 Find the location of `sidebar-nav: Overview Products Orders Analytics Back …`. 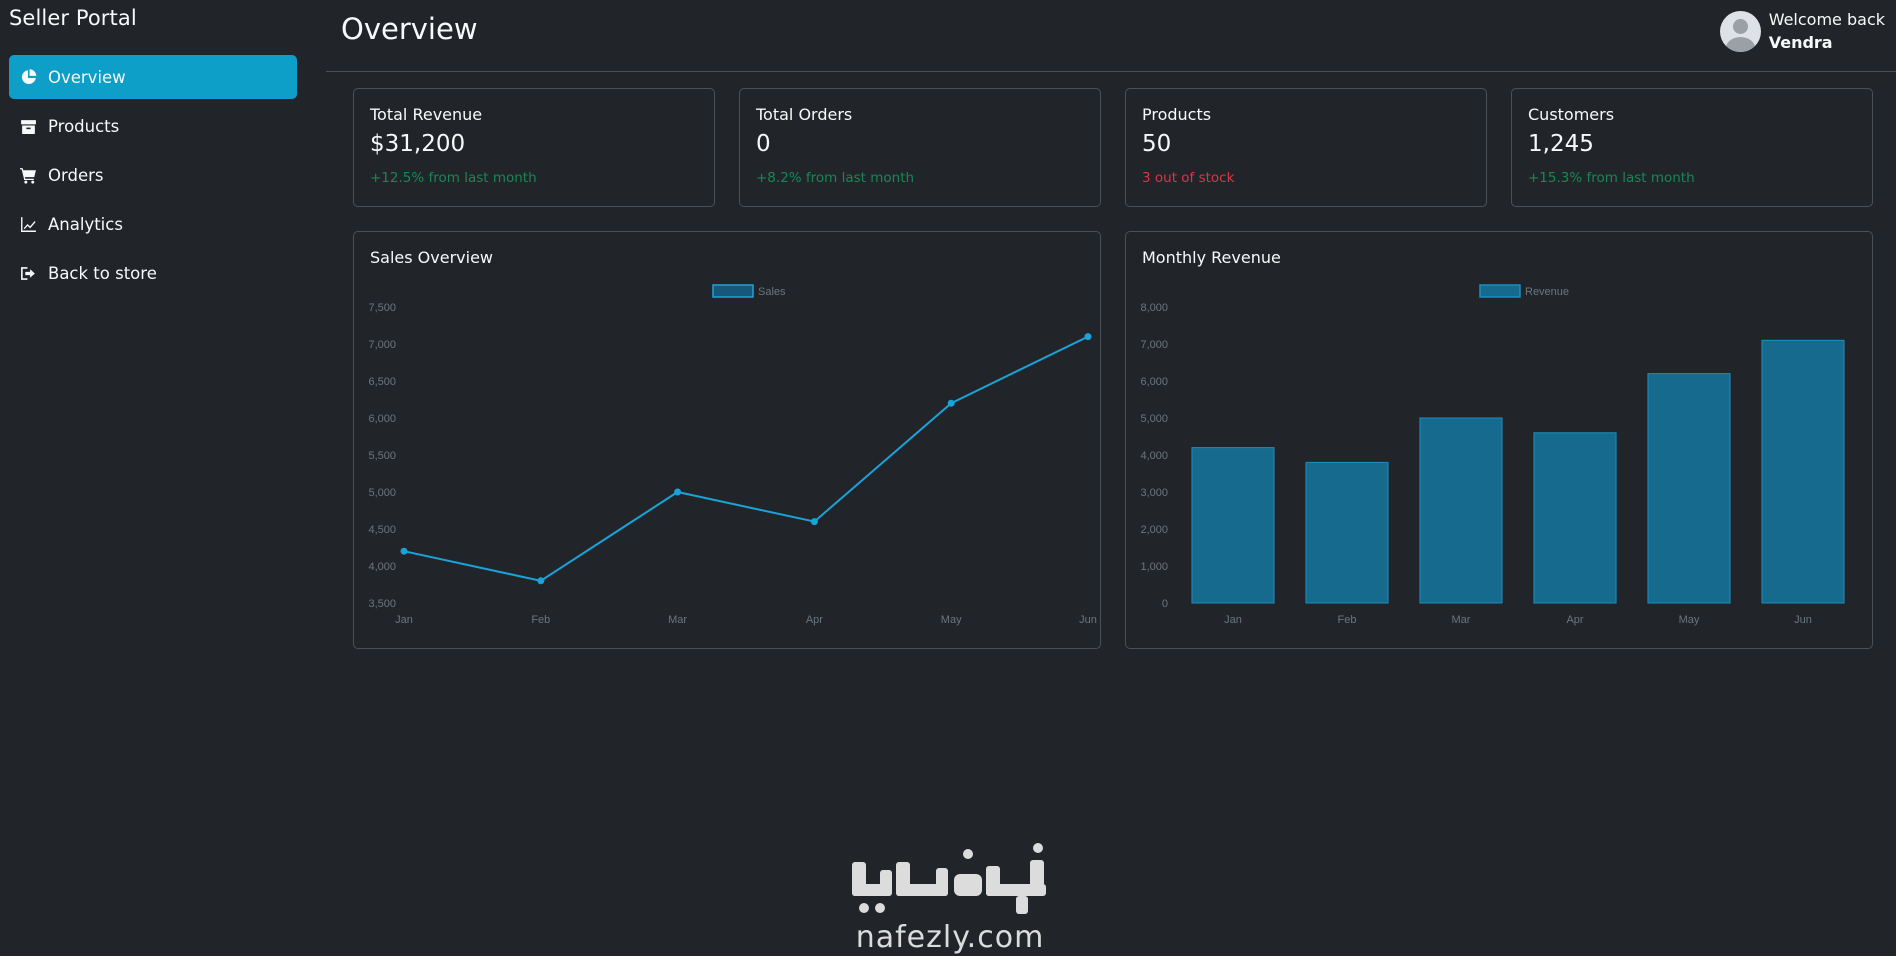

sidebar-nav: Overview Products Orders Analytics Back … is located at coordinates (153, 177).